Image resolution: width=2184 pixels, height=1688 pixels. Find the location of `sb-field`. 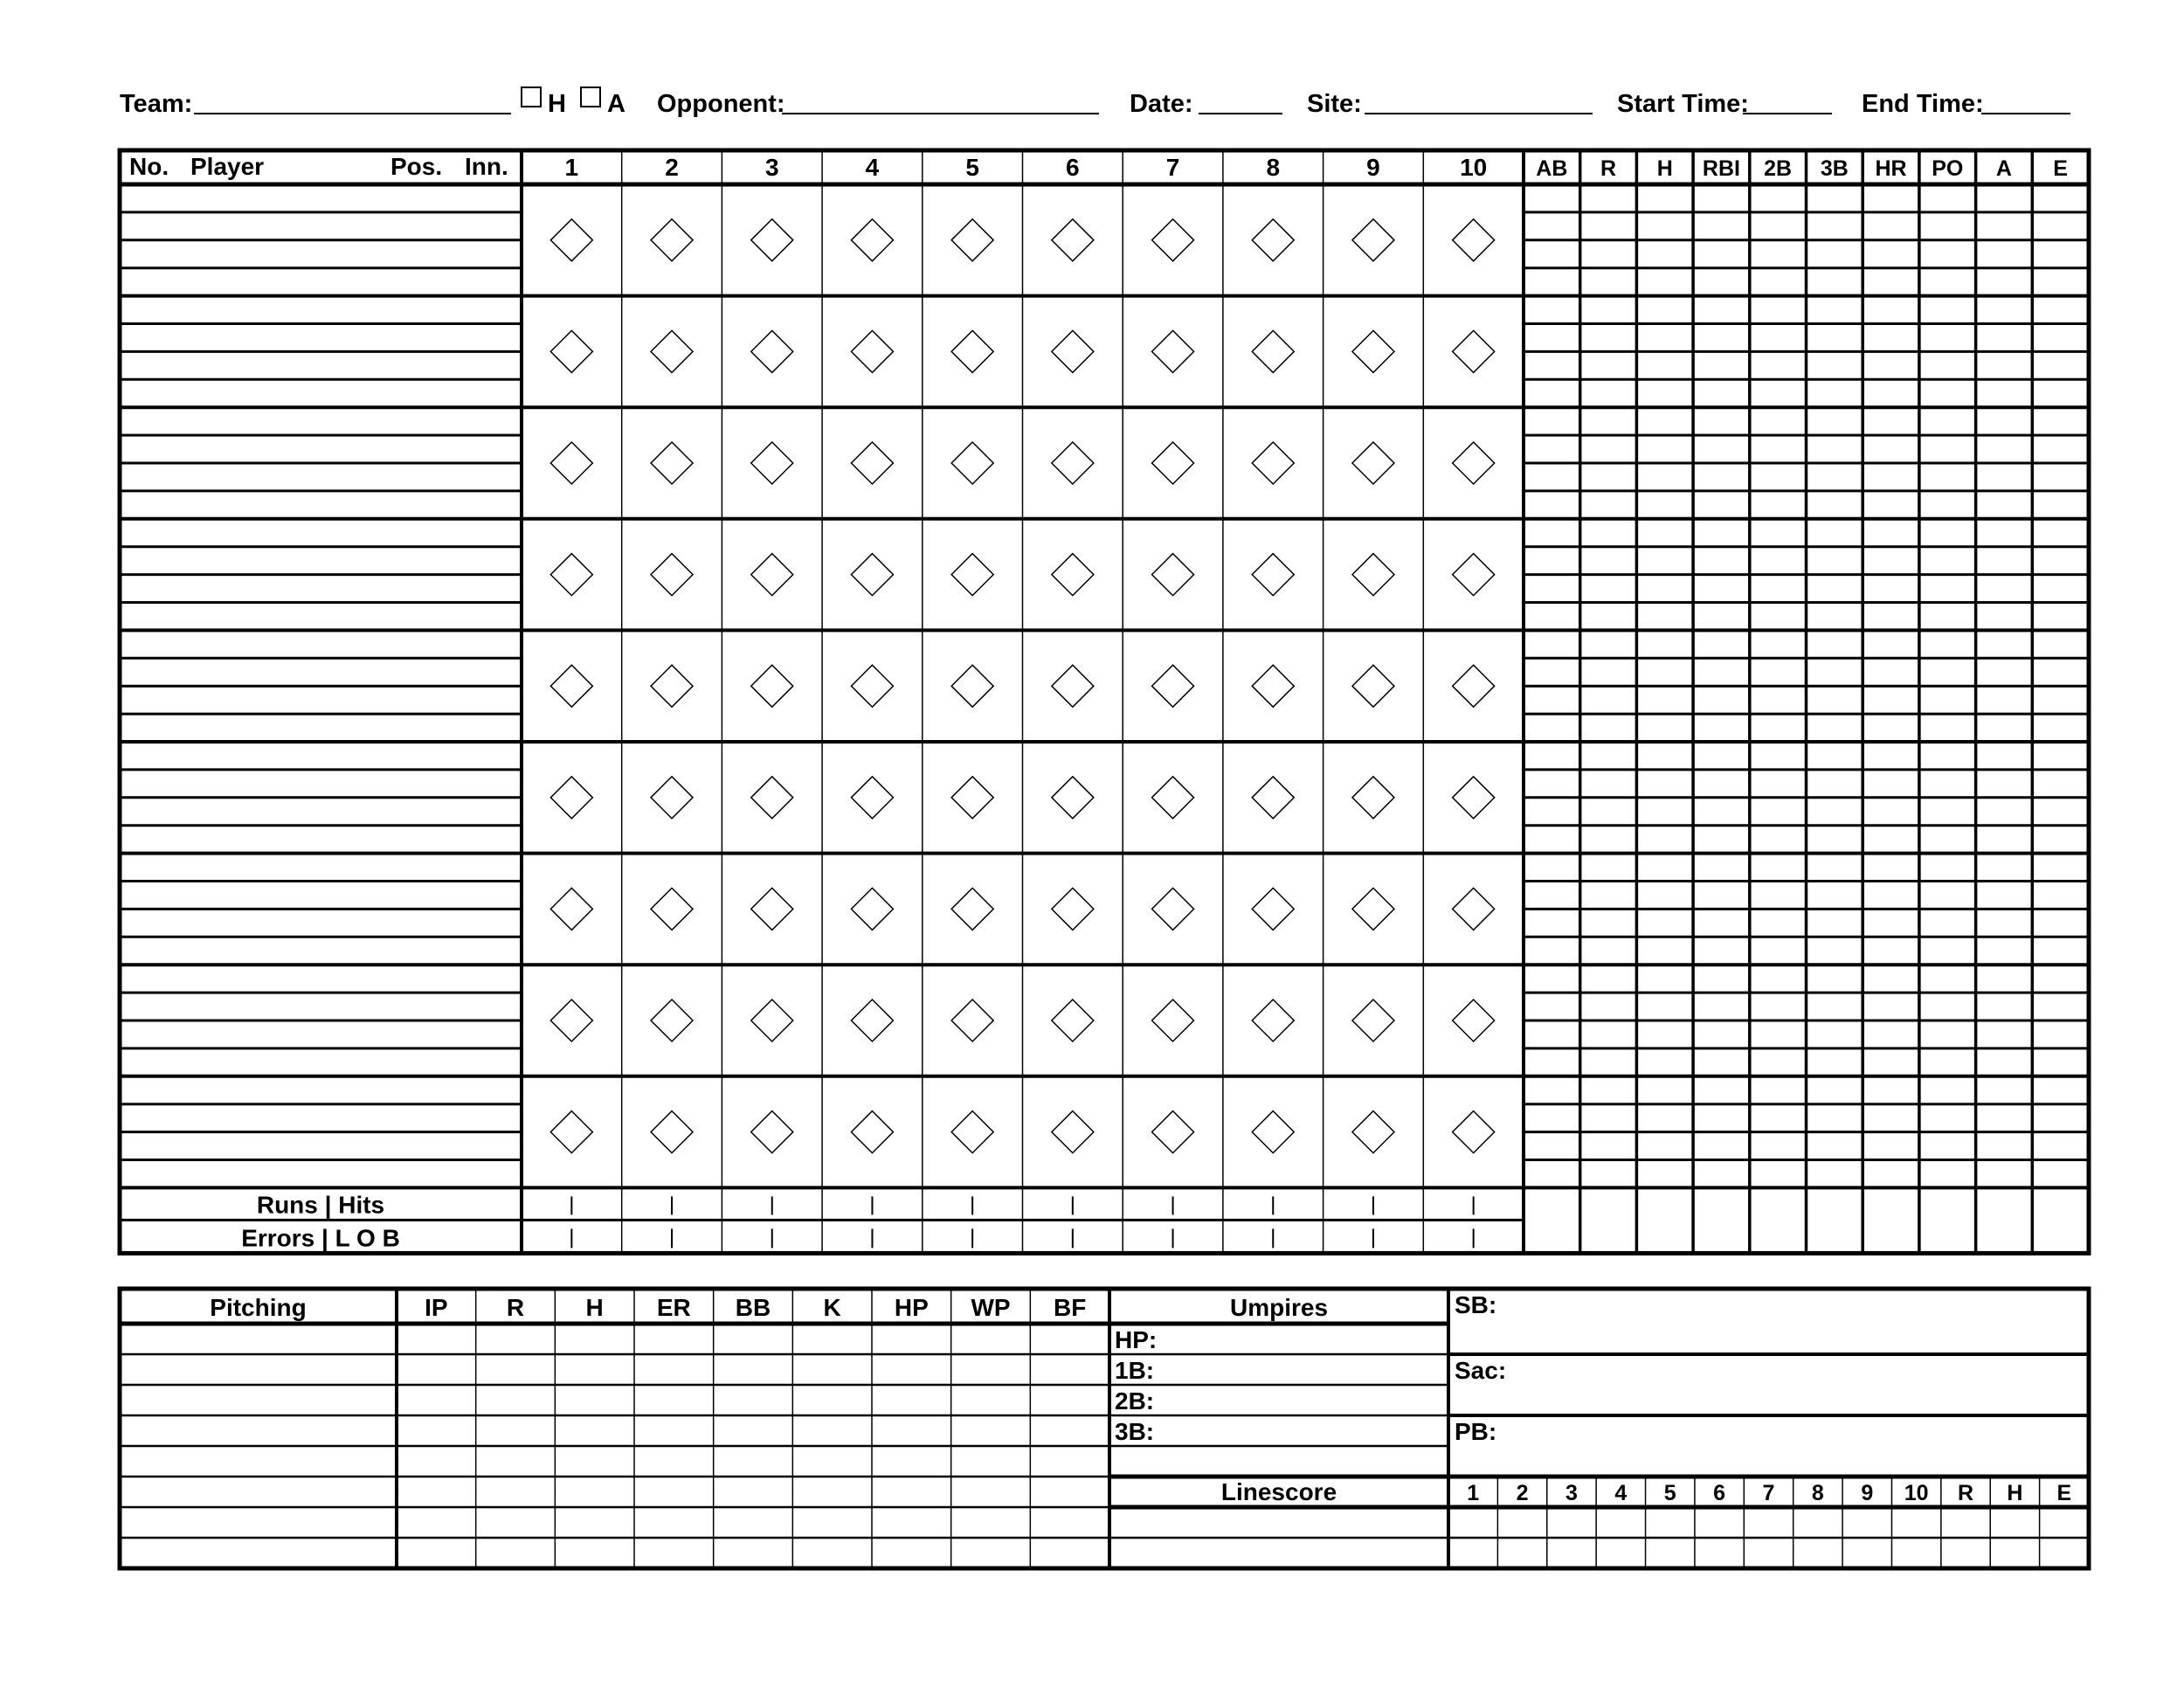

sb-field is located at coordinates (1799, 1321).